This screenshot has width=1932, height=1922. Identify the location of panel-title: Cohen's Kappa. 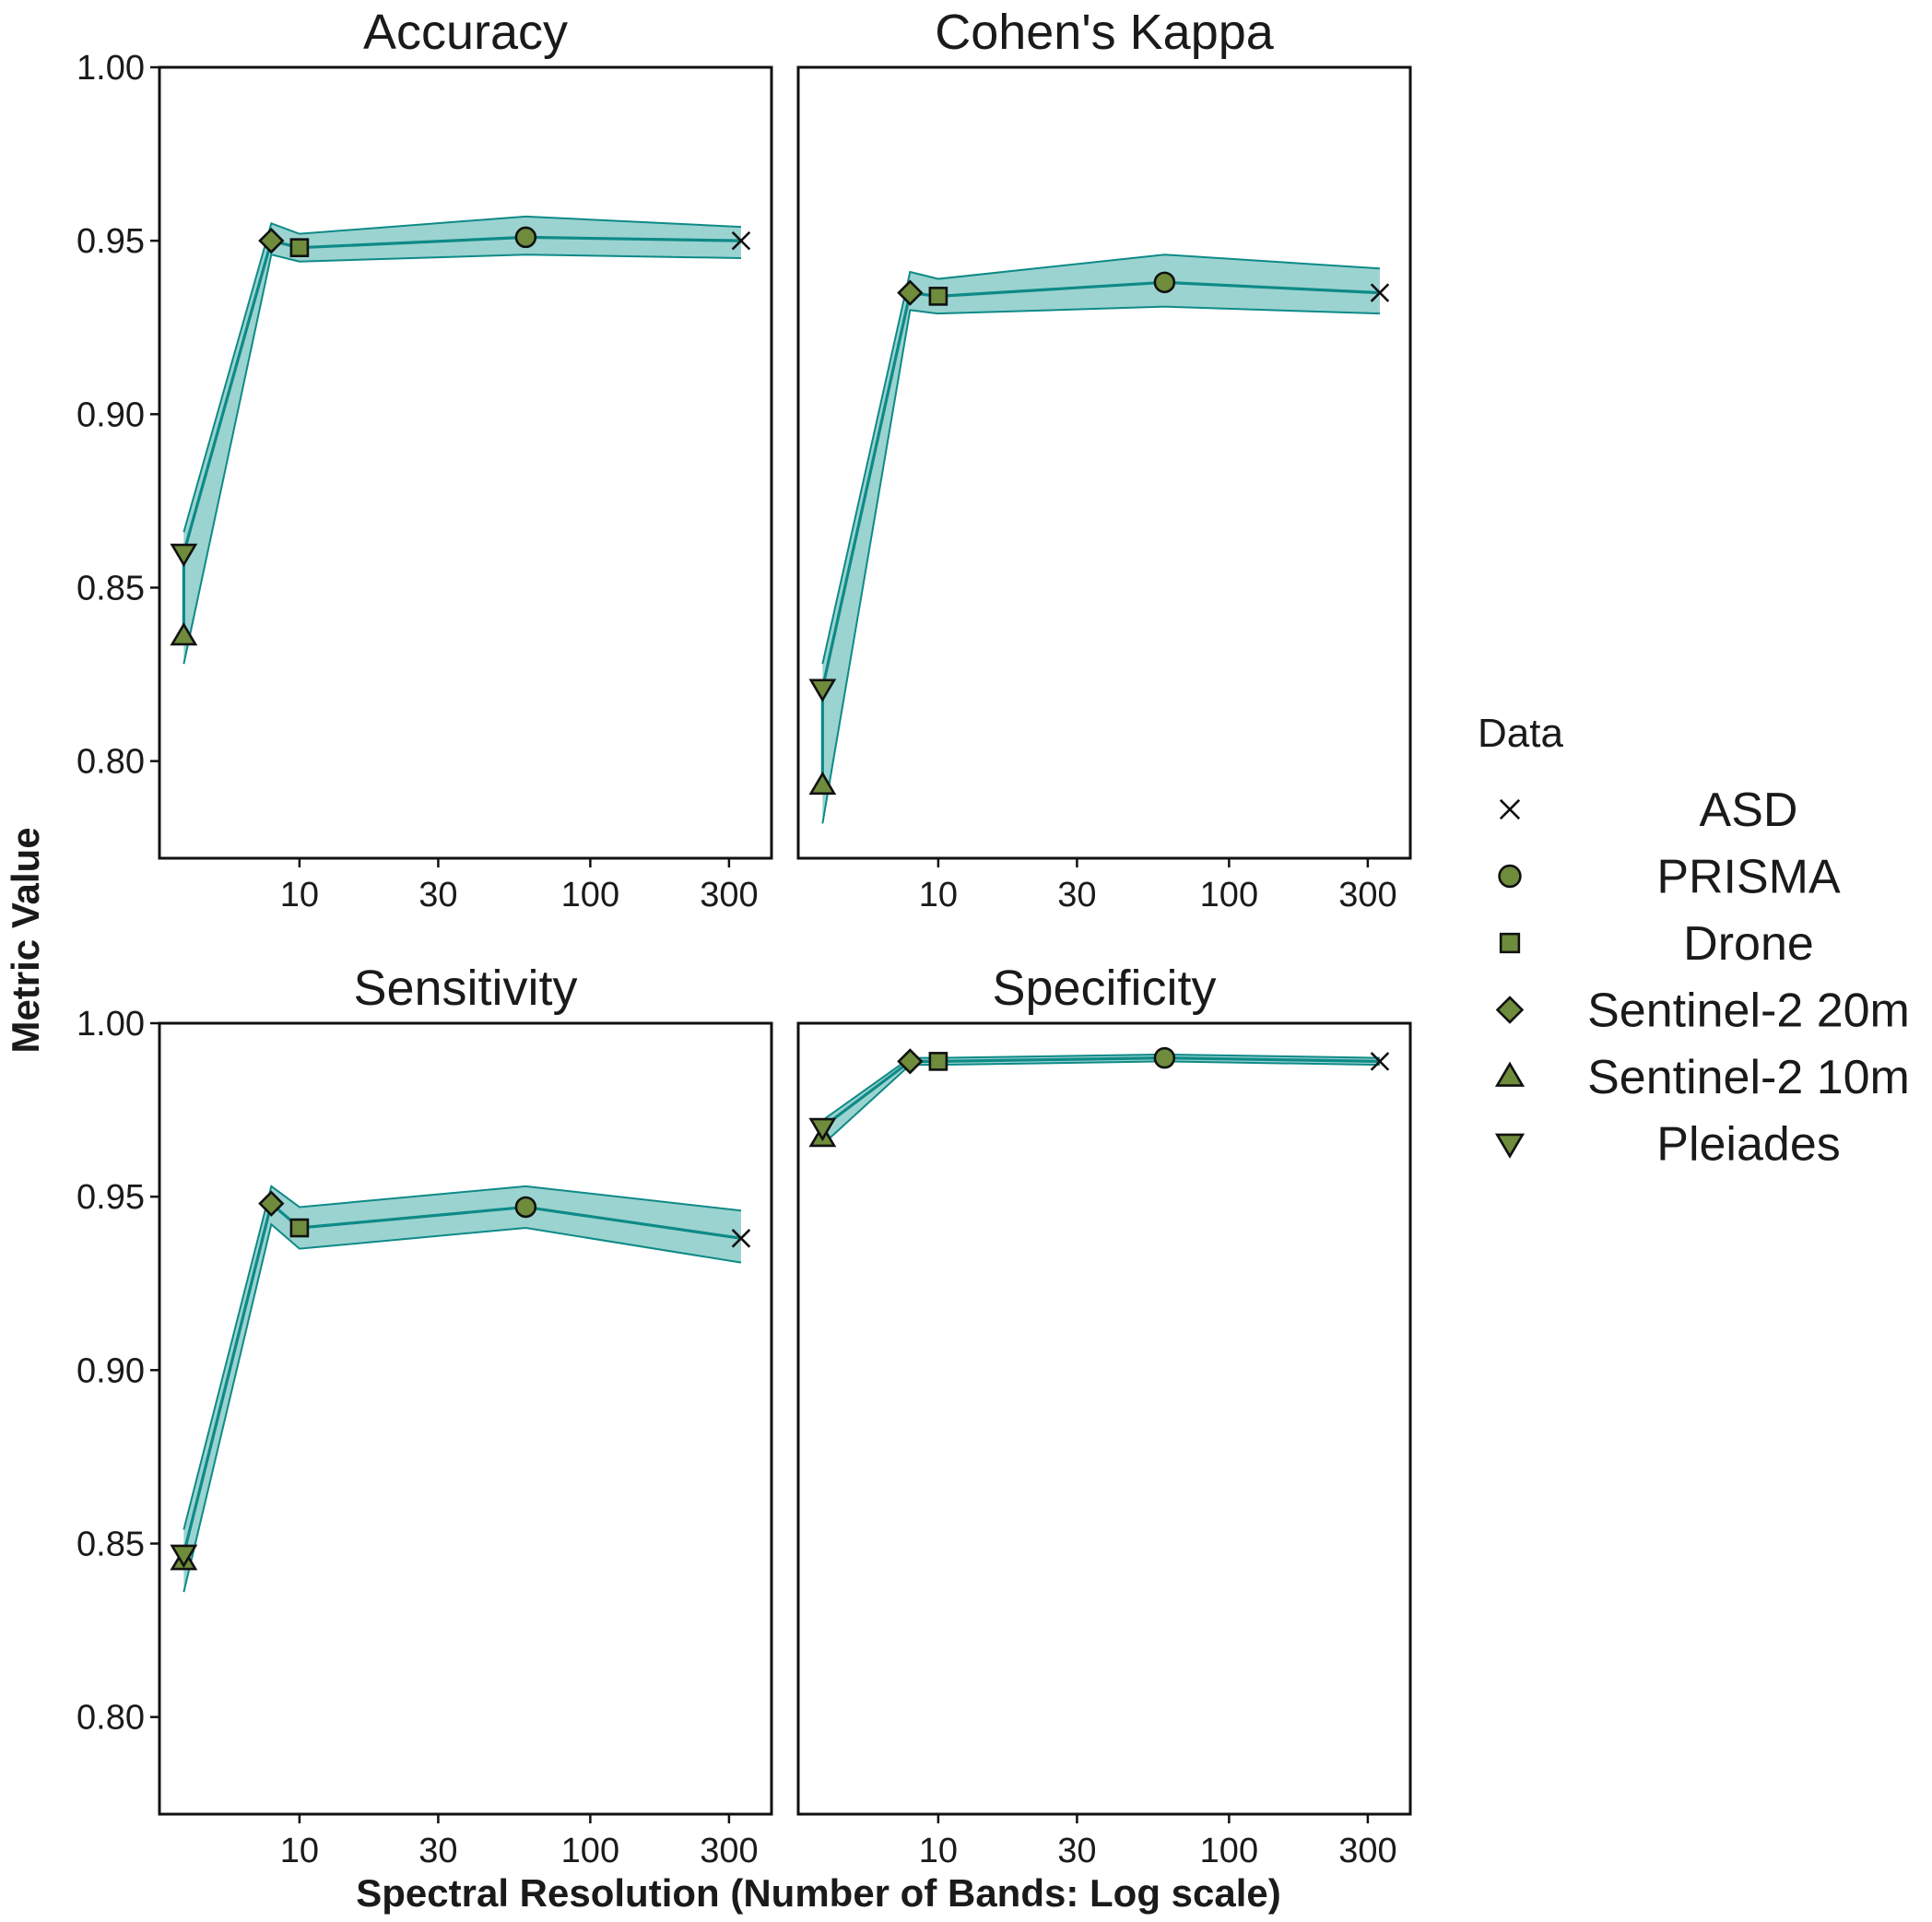
(1105, 33).